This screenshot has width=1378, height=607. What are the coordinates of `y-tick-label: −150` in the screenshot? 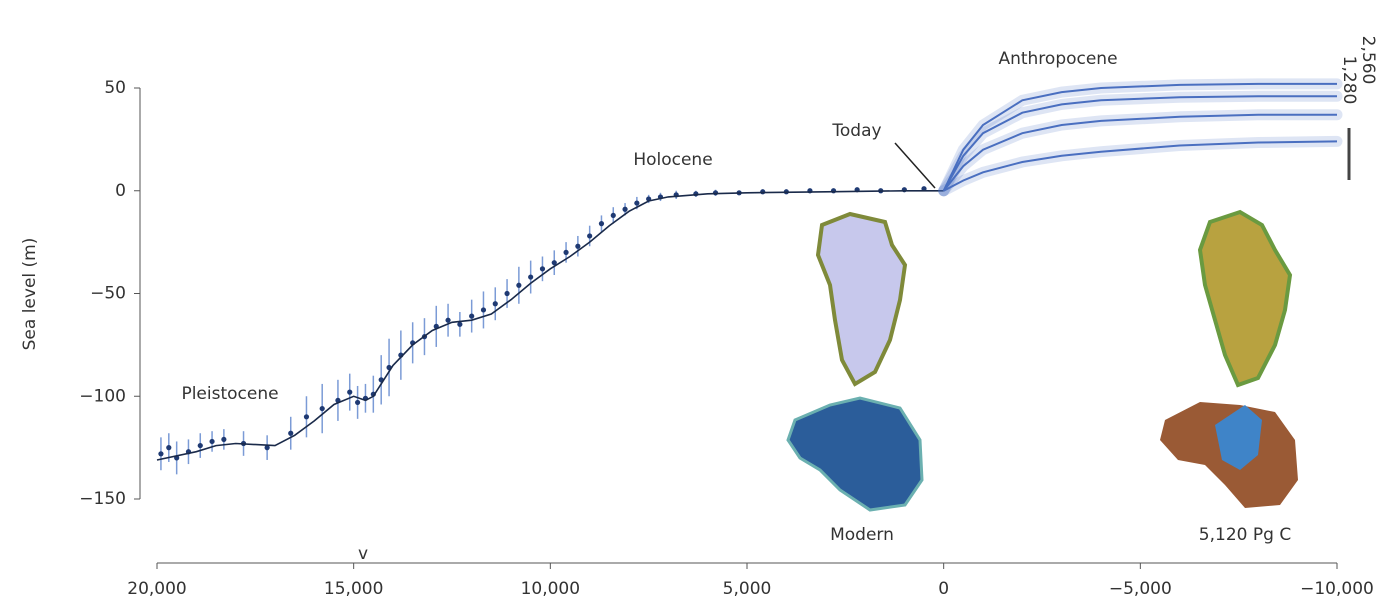 It's located at (102, 499).